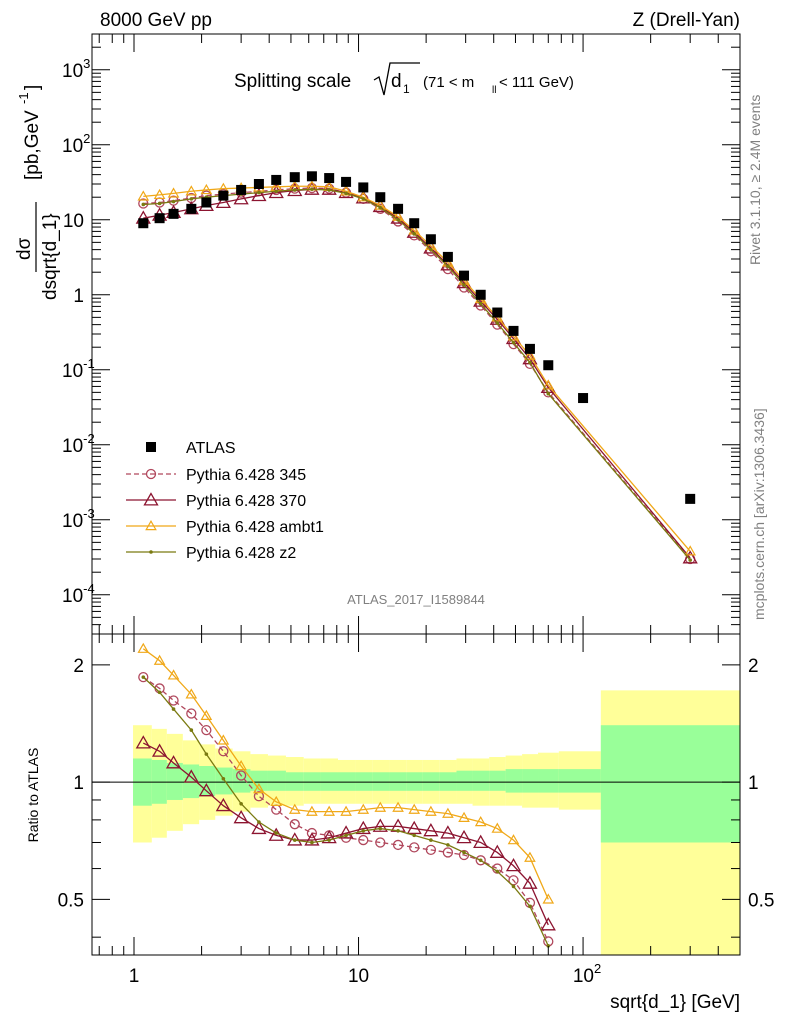 The image size is (786, 1024). Describe the element at coordinates (675, 1002) in the screenshot. I see `x-label: sqrt{d_1} [GeV]` at that location.